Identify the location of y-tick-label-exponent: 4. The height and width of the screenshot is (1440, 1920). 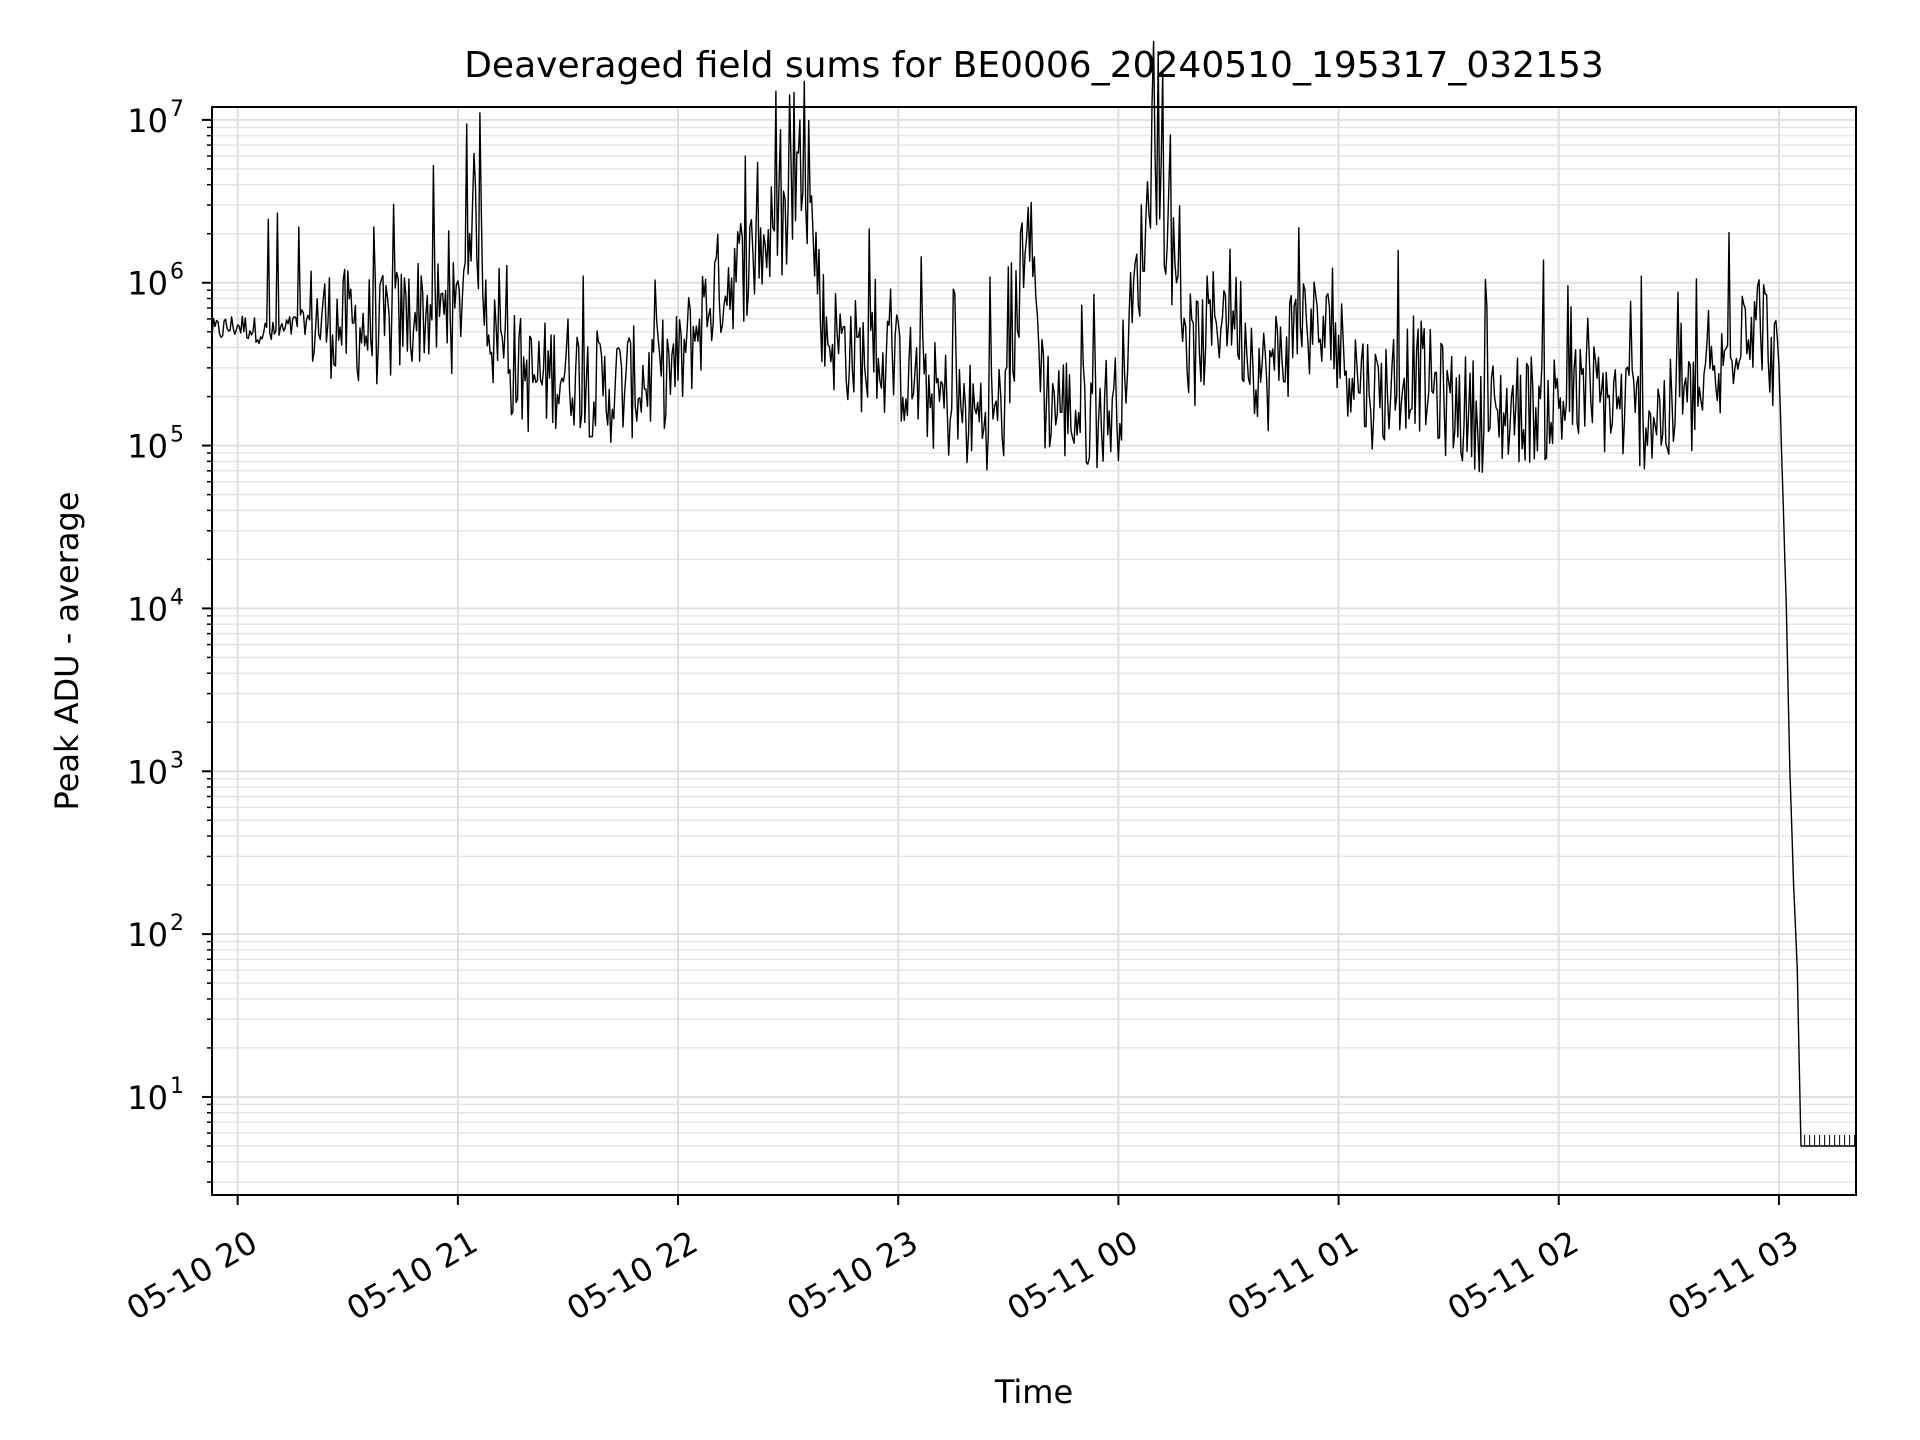
(177, 597).